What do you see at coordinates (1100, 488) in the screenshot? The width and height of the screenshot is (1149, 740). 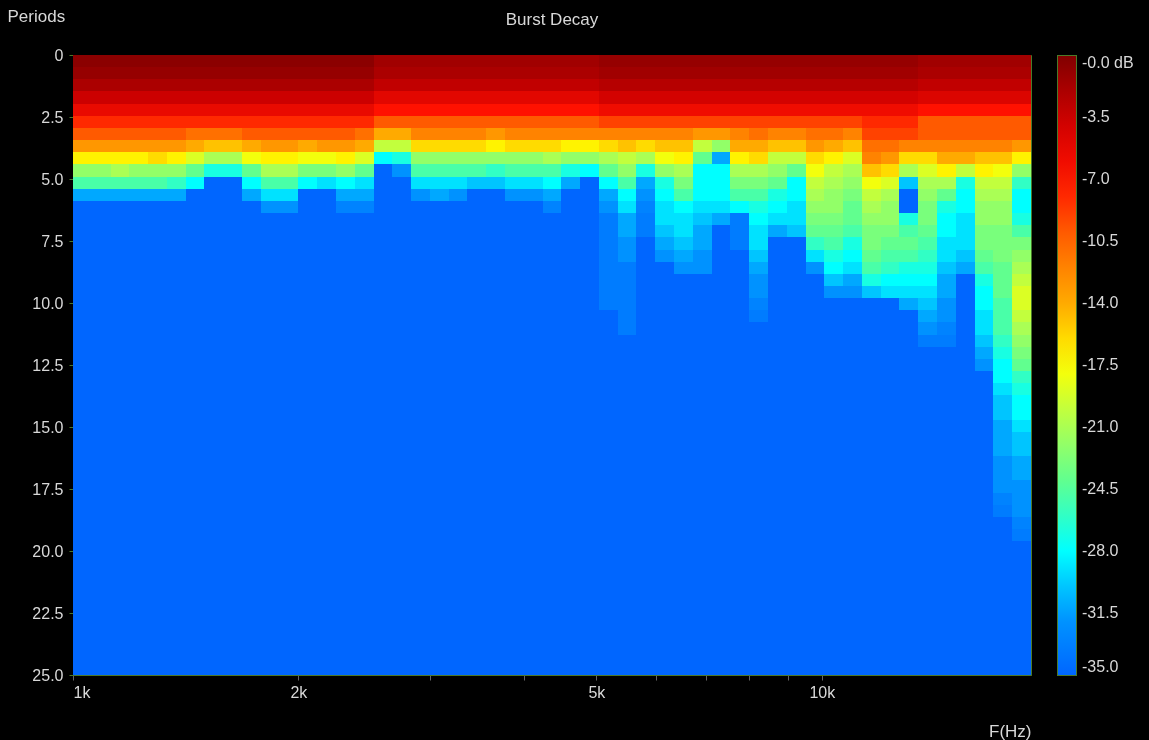 I see `color-bar-label: -24.5` at bounding box center [1100, 488].